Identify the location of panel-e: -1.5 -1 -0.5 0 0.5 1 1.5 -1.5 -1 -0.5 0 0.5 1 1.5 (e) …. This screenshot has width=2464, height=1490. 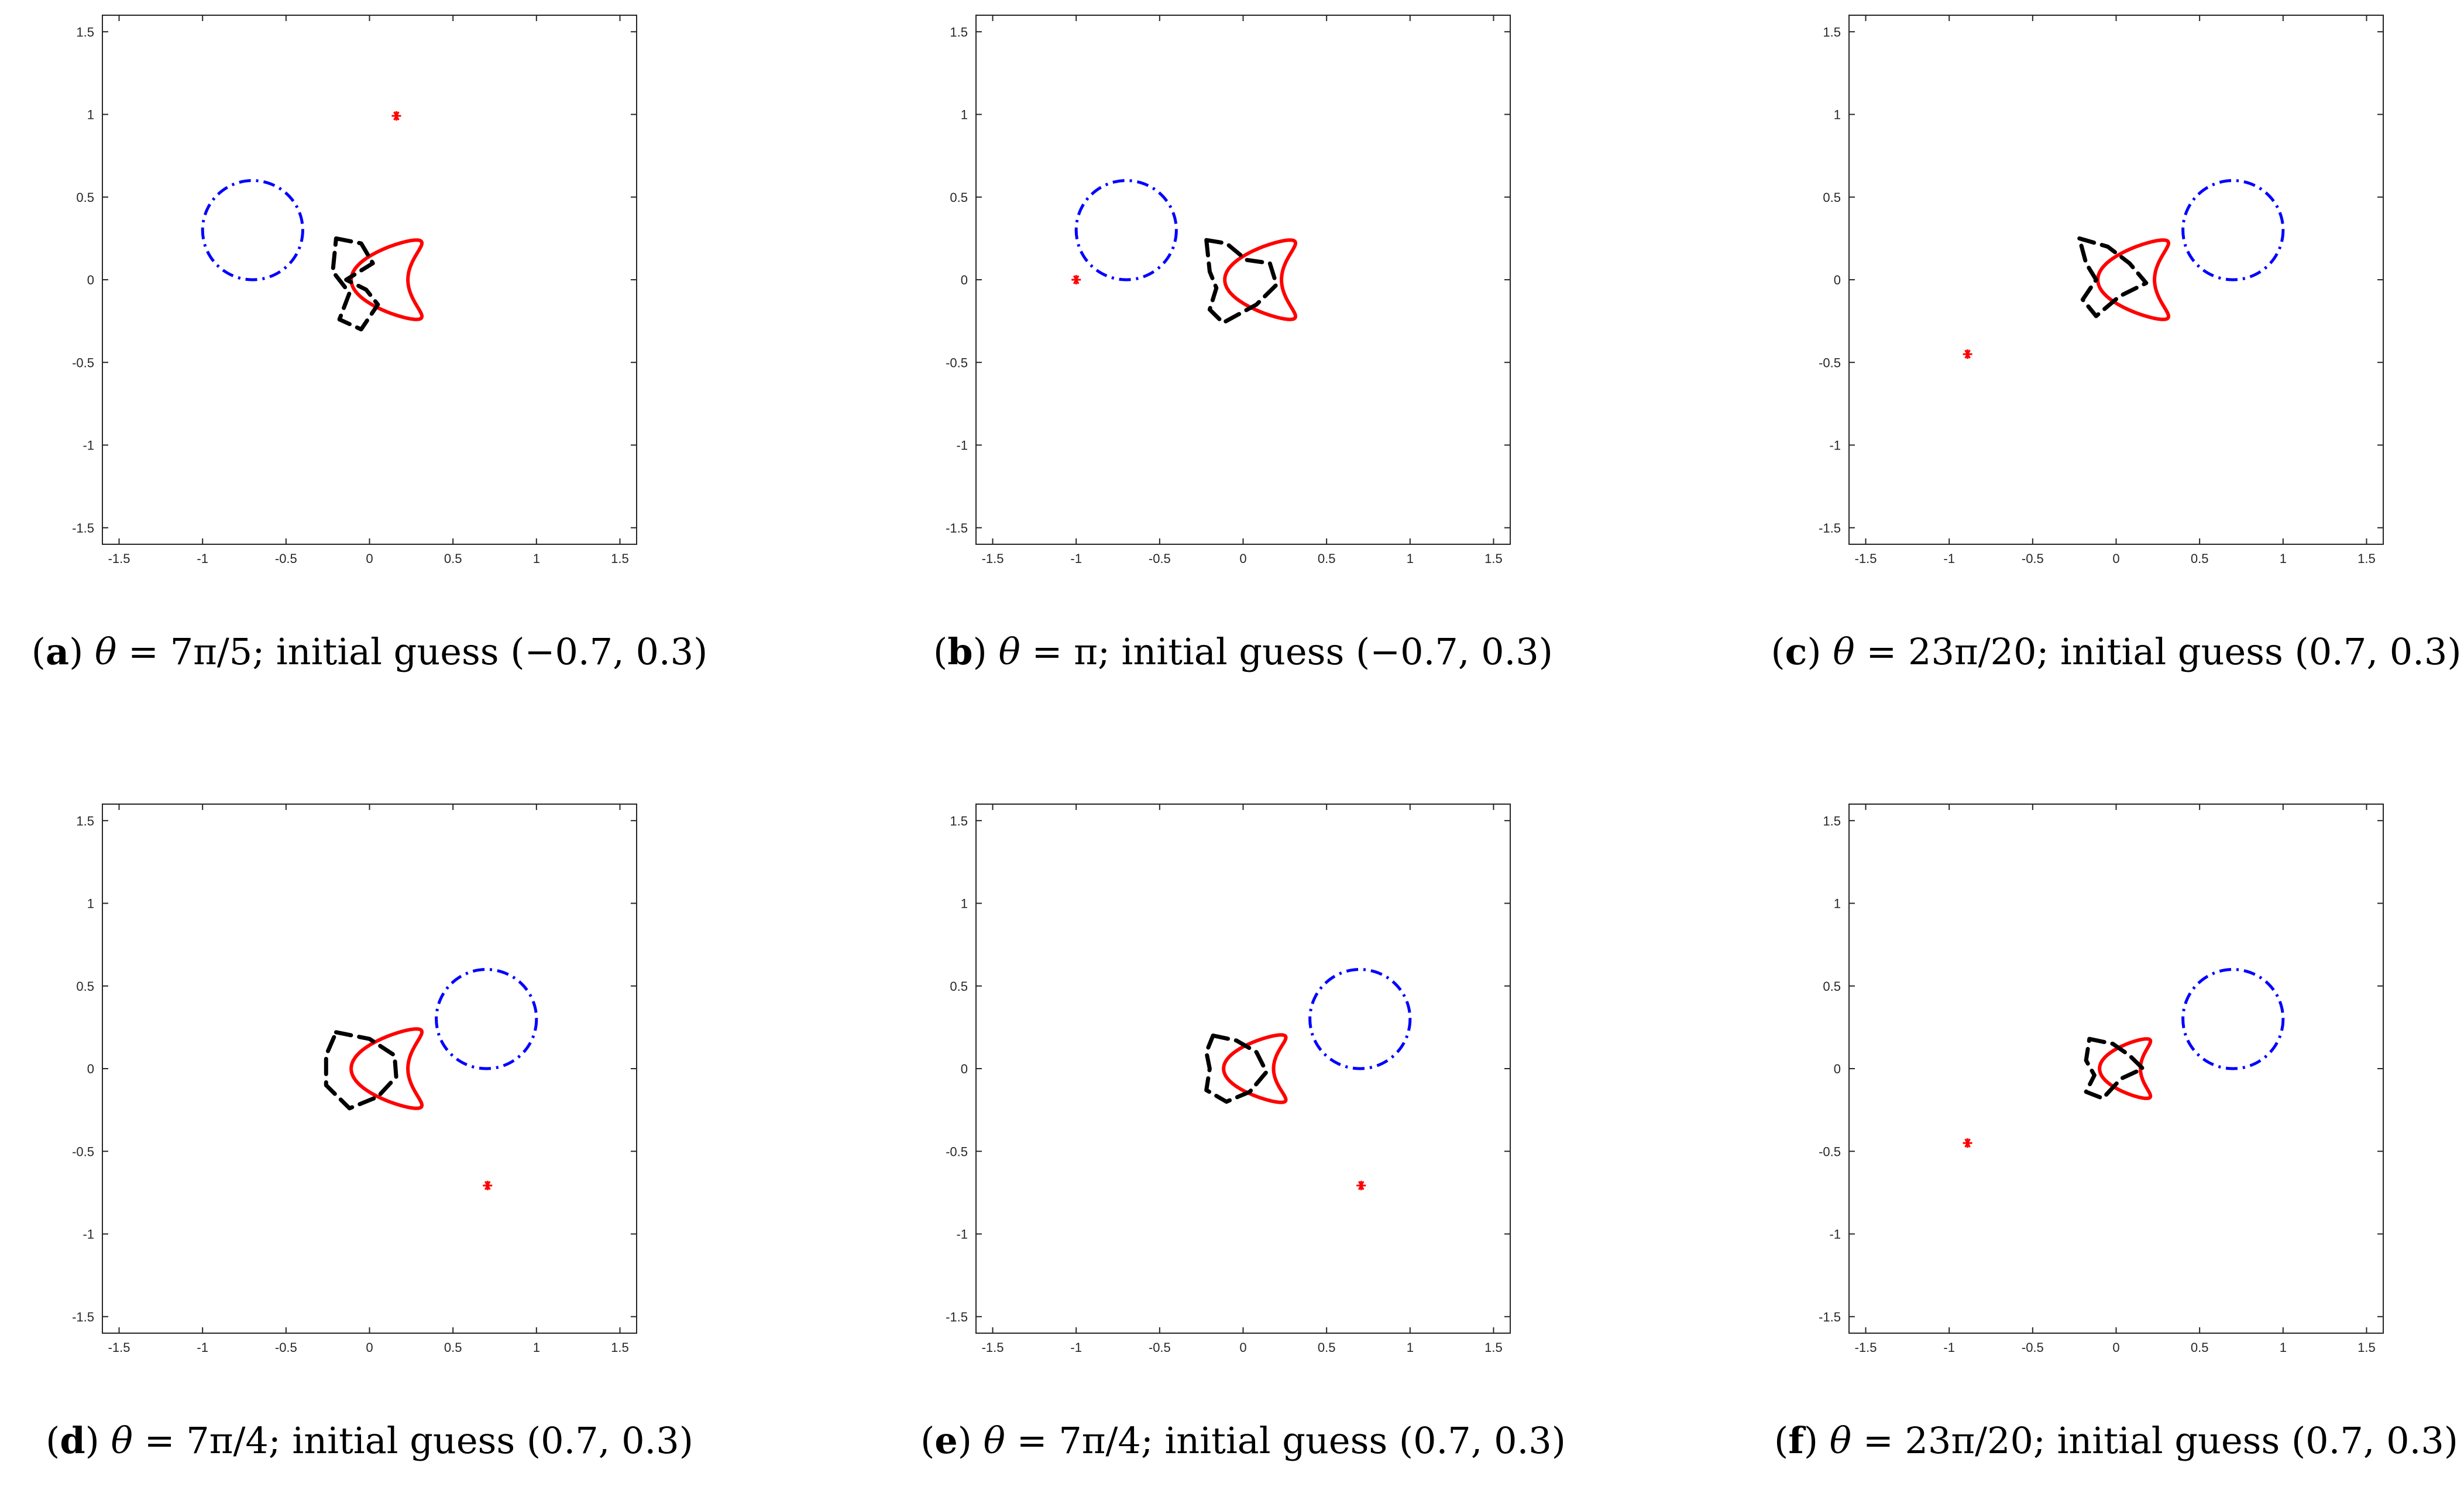
(1243, 1133).